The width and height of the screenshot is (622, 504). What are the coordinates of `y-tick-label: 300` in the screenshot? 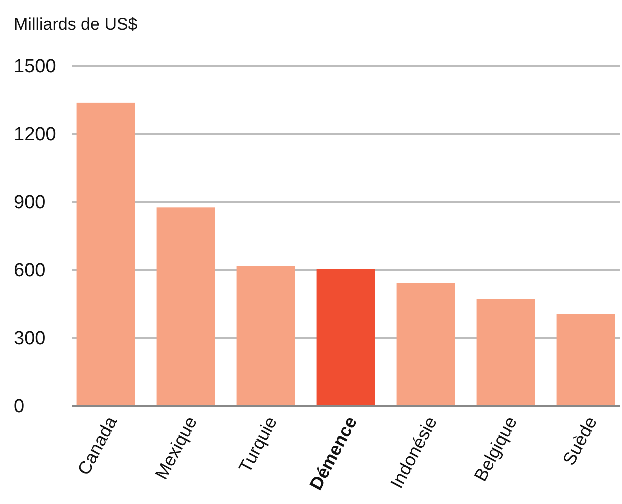 It's located at (30, 339).